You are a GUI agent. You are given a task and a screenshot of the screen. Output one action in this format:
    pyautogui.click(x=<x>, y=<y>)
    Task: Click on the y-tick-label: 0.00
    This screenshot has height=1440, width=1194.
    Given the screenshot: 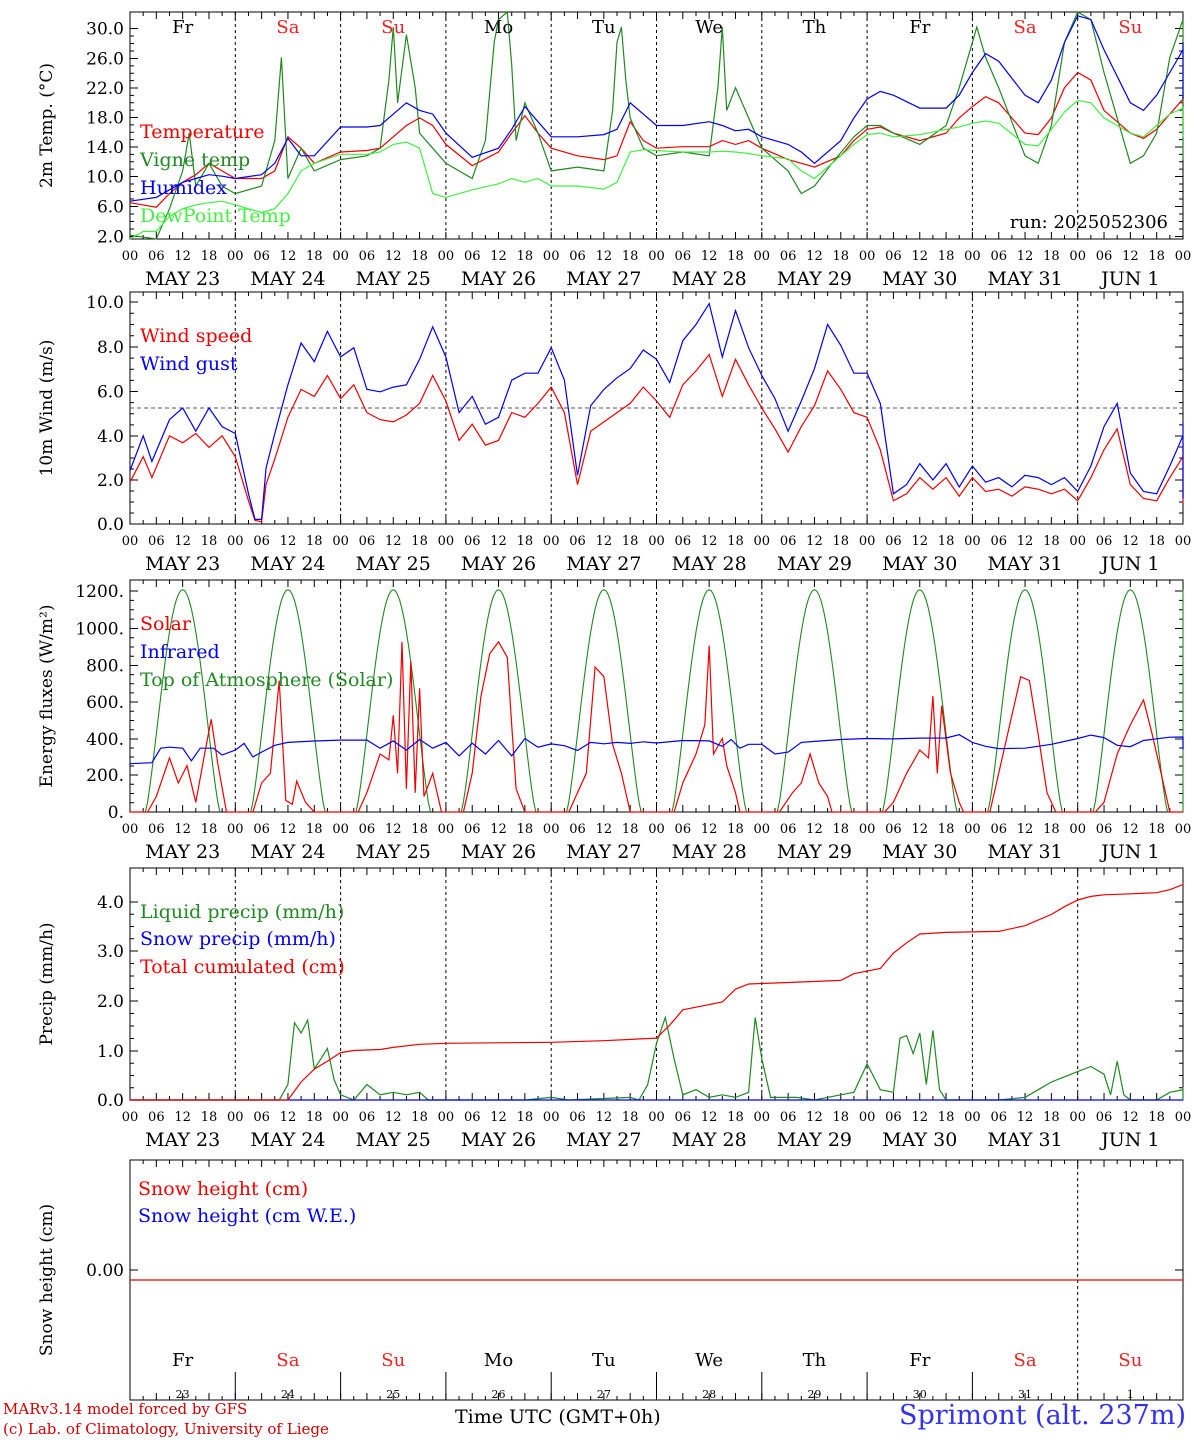 What is the action you would take?
    pyautogui.click(x=105, y=1271)
    